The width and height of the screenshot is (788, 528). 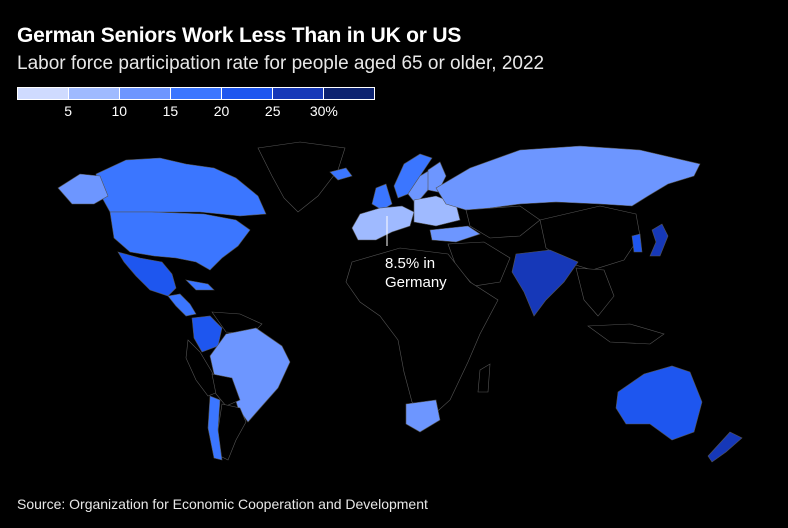 I want to click on norway, so click(x=413, y=176).